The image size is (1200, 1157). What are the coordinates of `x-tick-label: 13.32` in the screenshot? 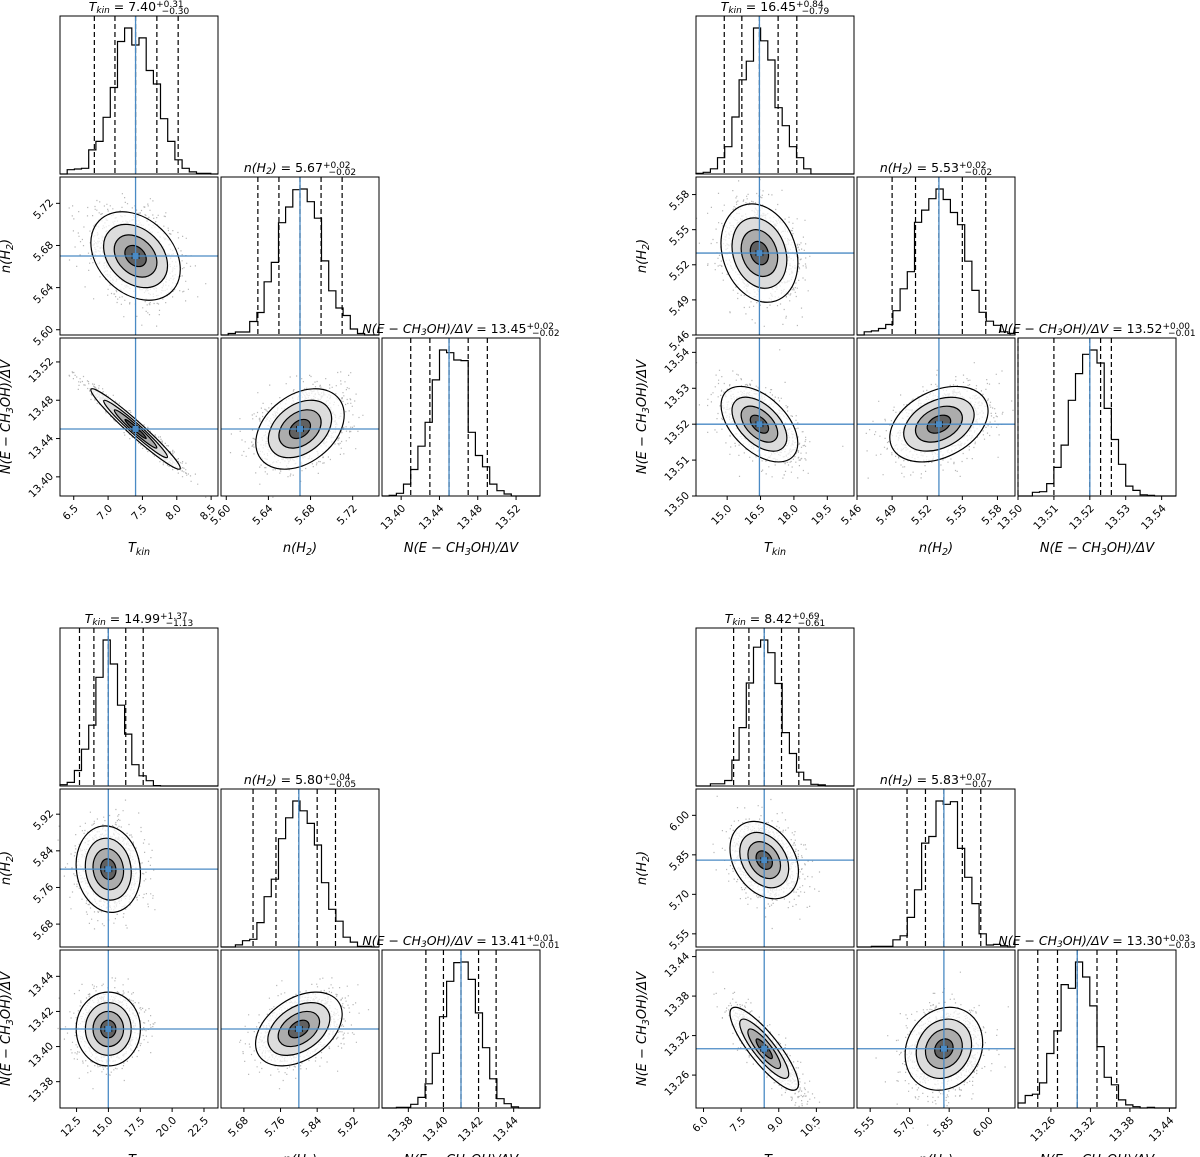 It's located at (1083, 1130).